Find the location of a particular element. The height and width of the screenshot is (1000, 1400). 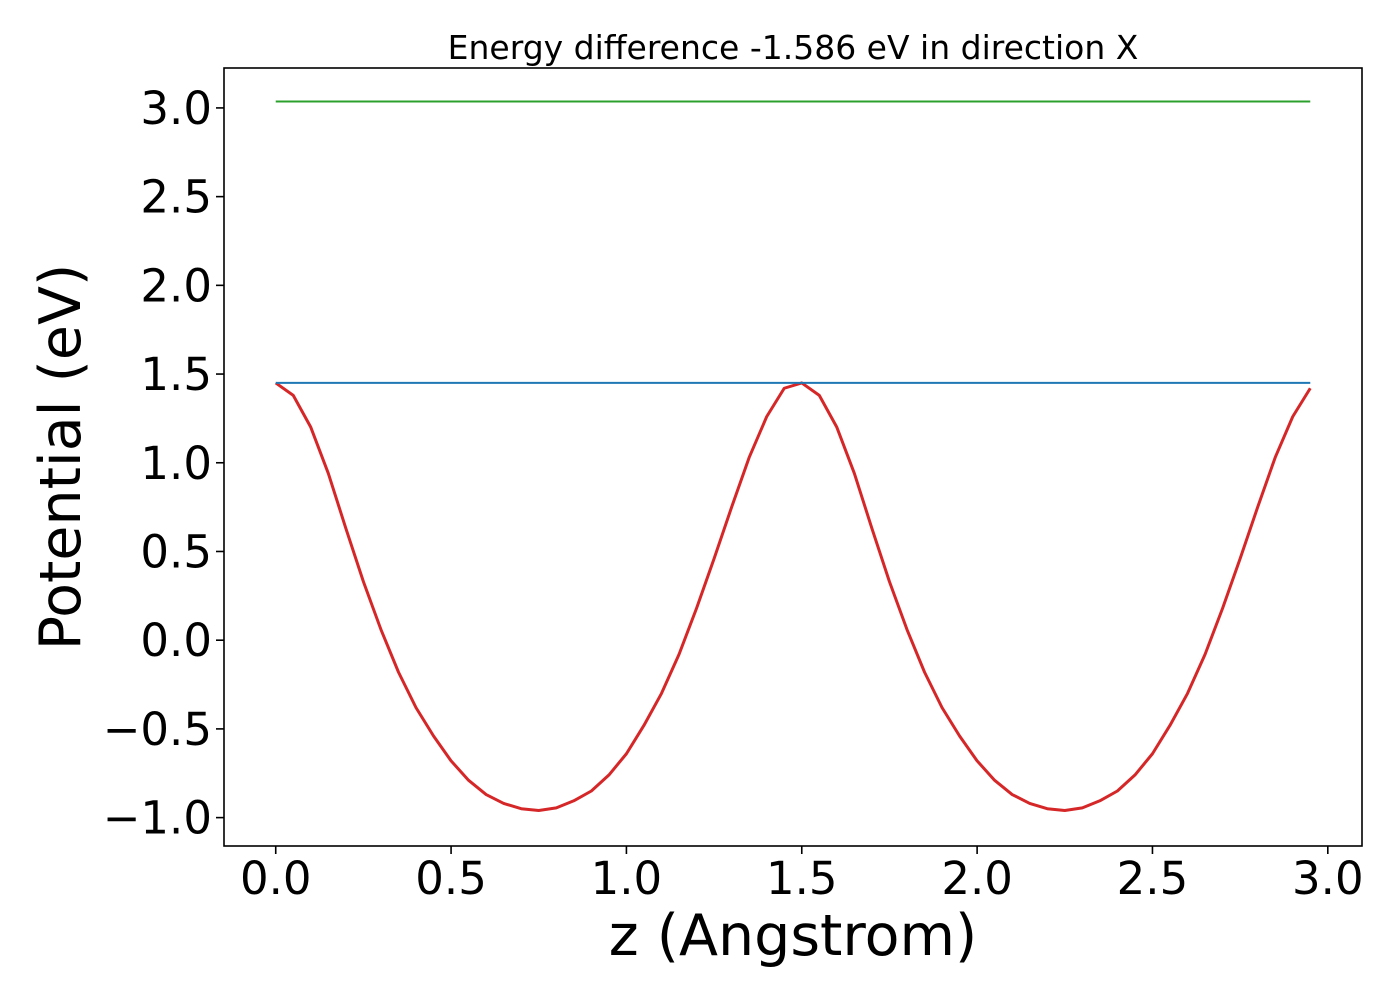

y-tick-label: −0.5 is located at coordinates (157, 729).